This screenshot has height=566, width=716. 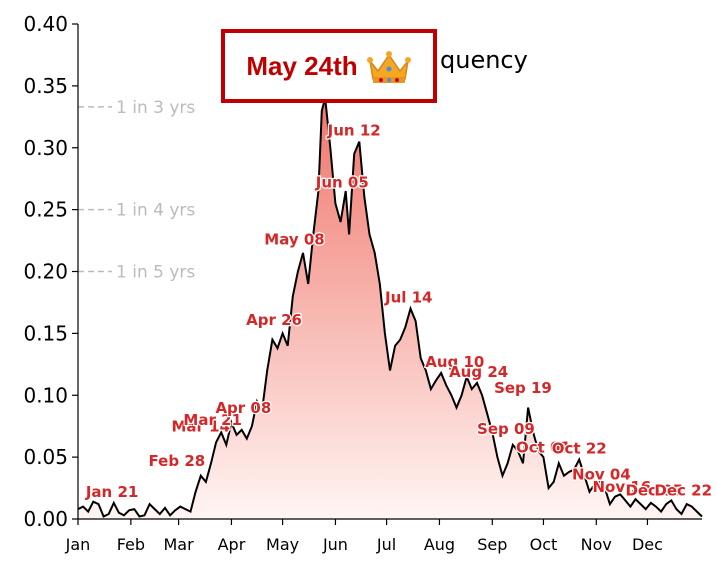 I want to click on reference-label-0: 1 in 3 yrs, so click(x=155, y=108).